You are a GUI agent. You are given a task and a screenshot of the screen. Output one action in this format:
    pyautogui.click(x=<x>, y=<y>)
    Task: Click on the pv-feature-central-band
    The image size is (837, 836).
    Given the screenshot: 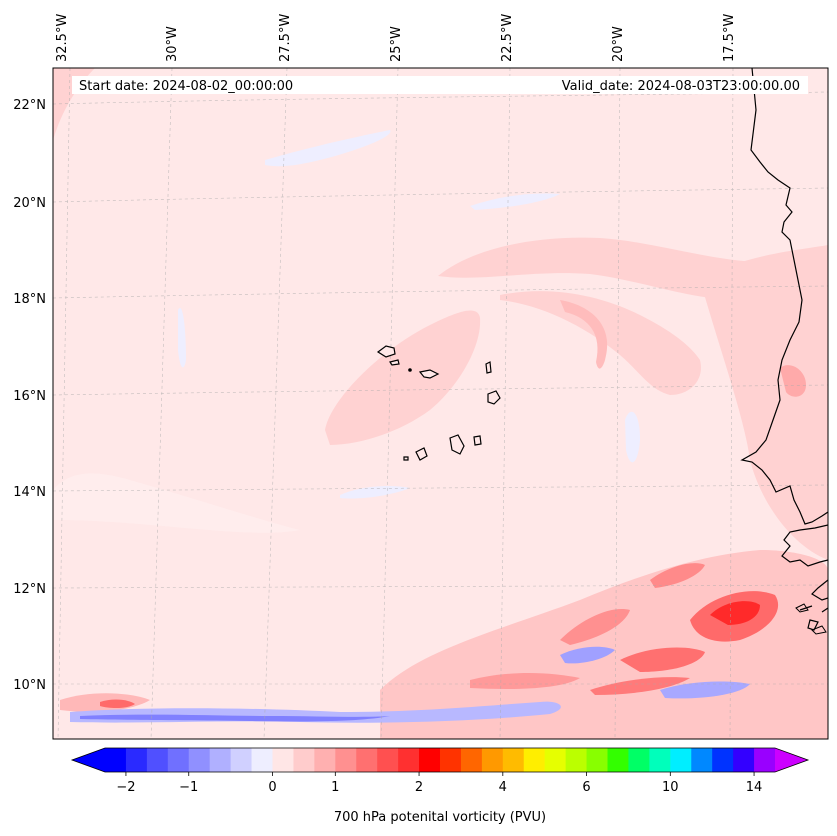 What is the action you would take?
    pyautogui.click(x=600, y=343)
    